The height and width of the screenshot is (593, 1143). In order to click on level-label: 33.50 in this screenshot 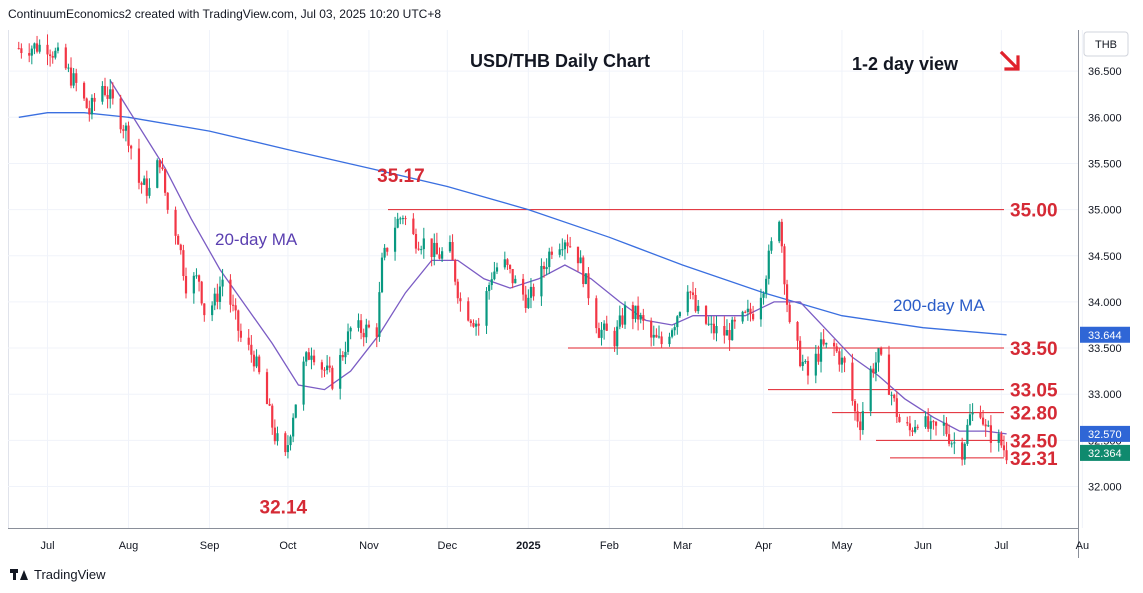, I will do `click(1034, 349)`.